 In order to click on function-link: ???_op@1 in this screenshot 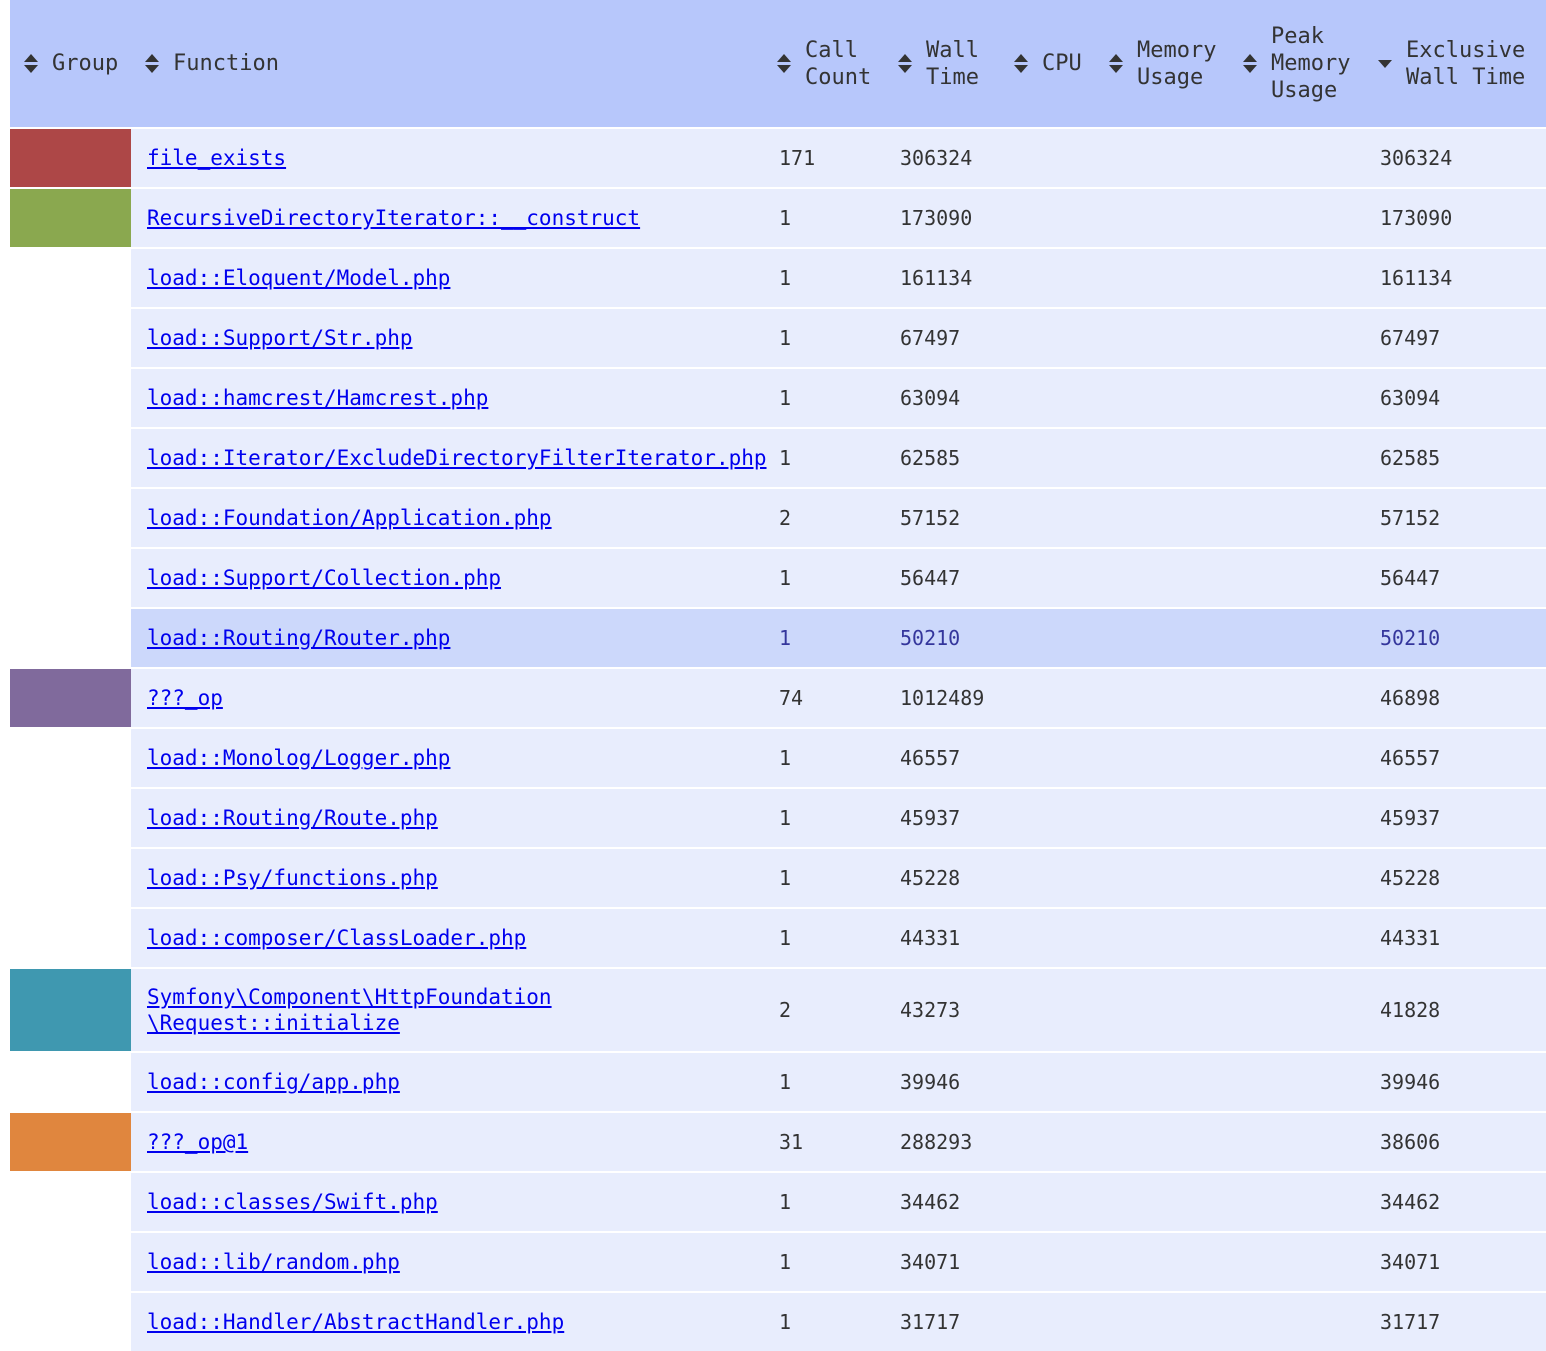, I will do `click(198, 1142)`.